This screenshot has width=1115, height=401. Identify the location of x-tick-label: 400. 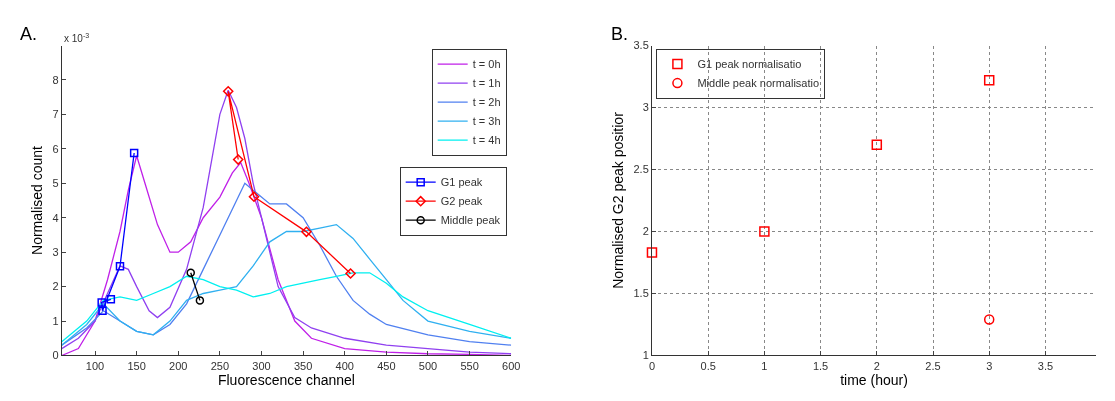
(344, 365).